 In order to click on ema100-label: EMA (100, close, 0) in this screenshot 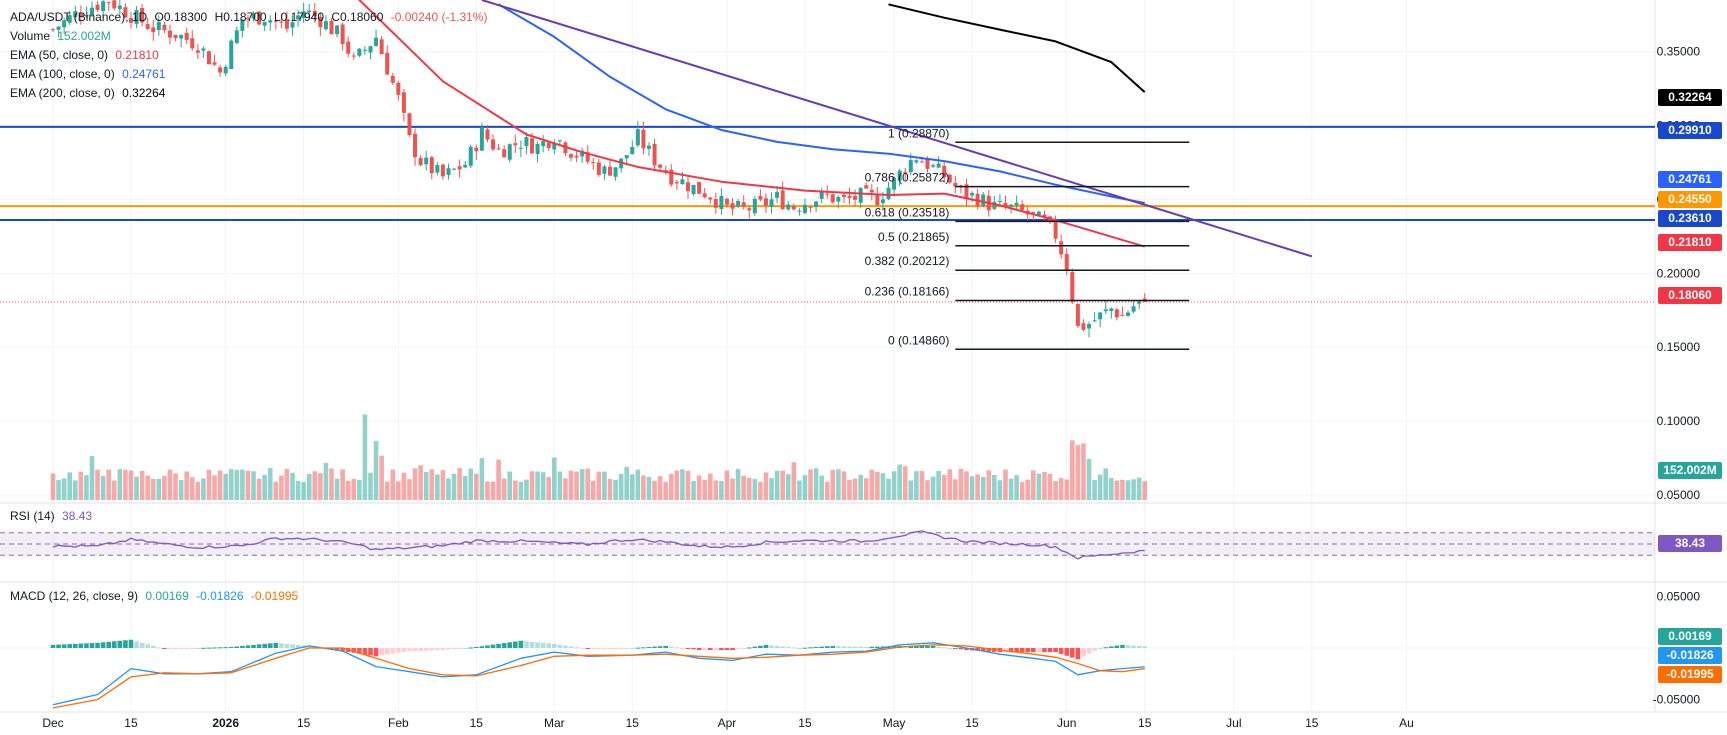, I will do `click(62, 74)`.